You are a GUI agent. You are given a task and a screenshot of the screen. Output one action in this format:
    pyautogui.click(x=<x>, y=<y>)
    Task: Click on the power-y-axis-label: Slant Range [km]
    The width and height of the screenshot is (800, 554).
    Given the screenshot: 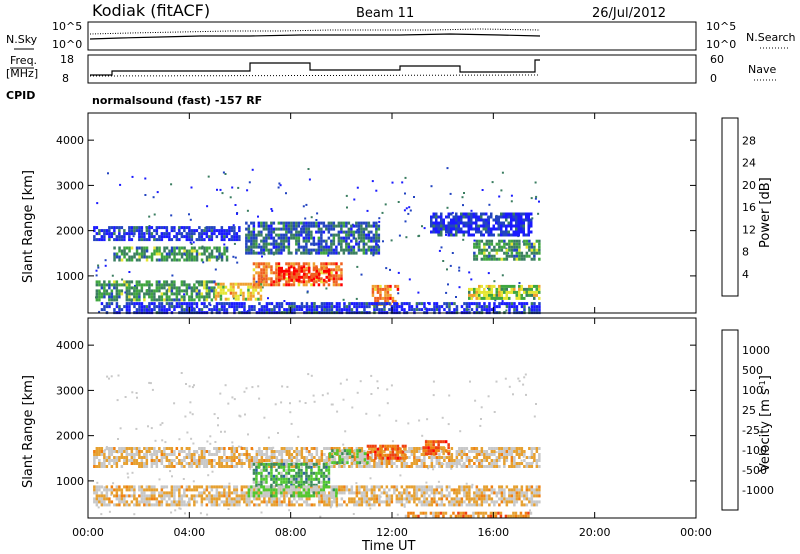 What is the action you would take?
    pyautogui.click(x=28, y=226)
    